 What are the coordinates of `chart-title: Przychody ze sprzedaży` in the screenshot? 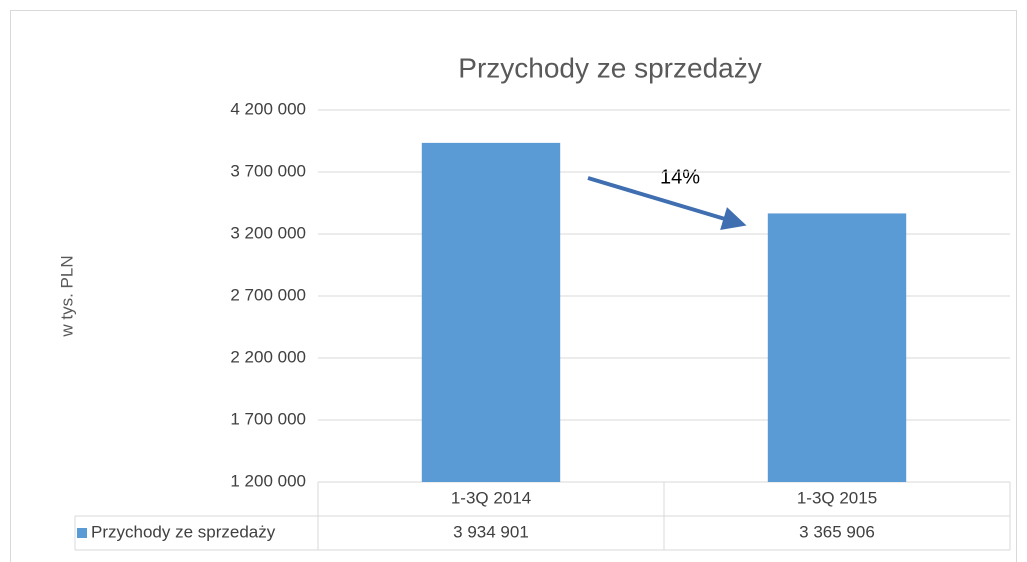 It's located at (609, 67).